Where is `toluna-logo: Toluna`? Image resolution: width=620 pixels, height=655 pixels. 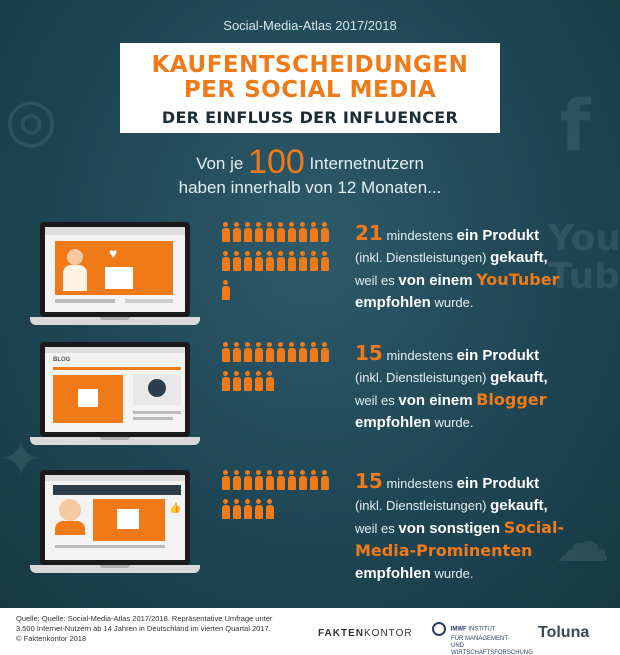
toluna-logo: Toluna is located at coordinates (564, 632).